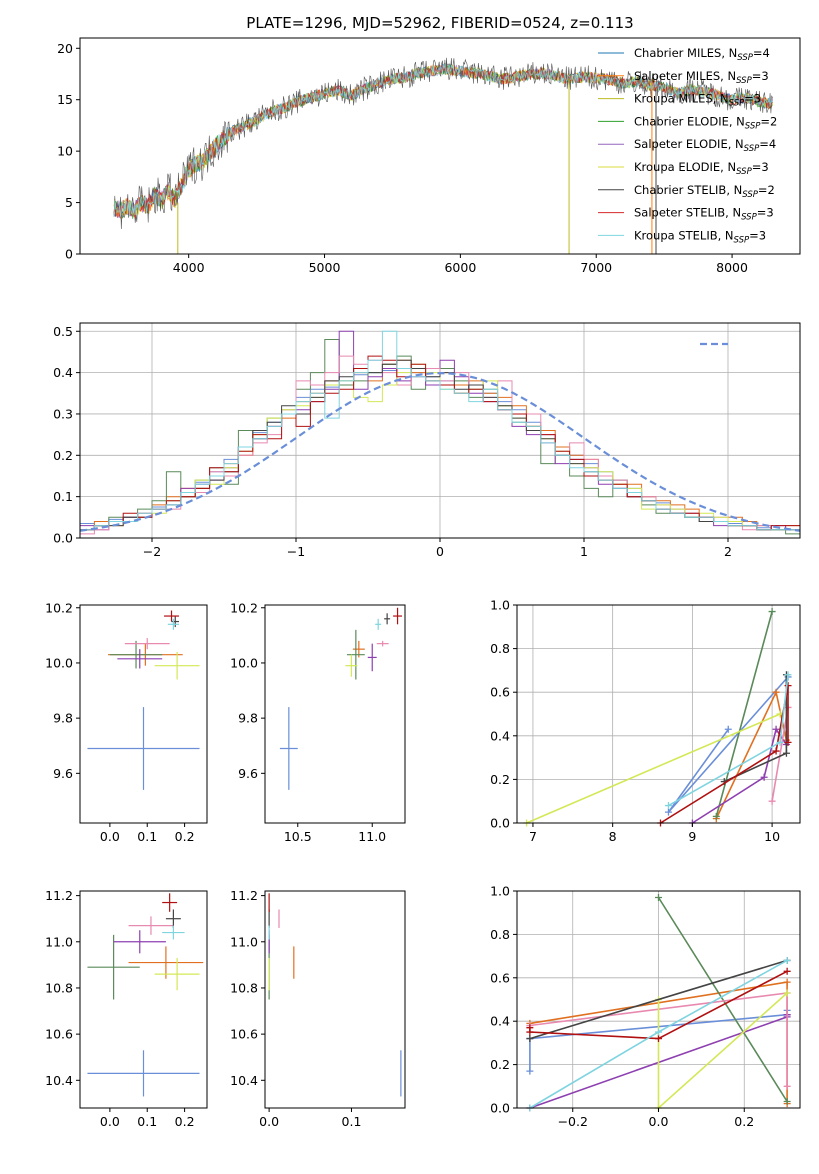 Image resolution: width=819 pixels, height=1174 pixels. What do you see at coordinates (440, 451) in the screenshot?
I see `gaussian-curve` at bounding box center [440, 451].